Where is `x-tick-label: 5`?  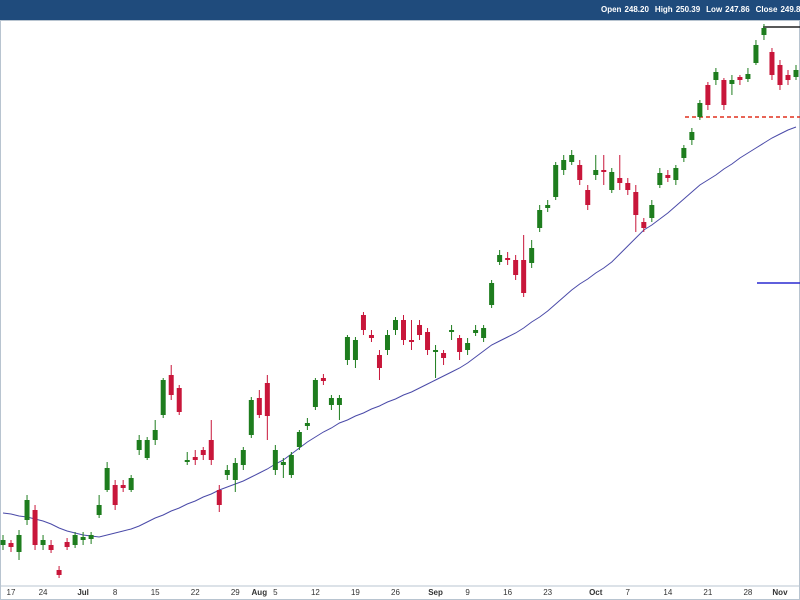
x-tick-label: 5 is located at coordinates (275, 592).